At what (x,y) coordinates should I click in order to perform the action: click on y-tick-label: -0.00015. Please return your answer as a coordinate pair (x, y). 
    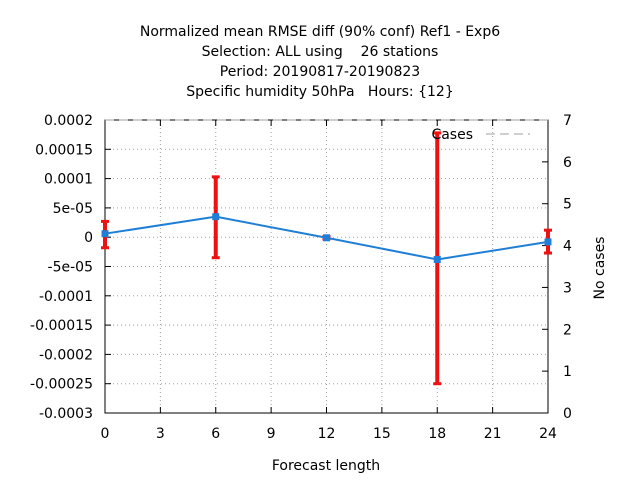
    Looking at the image, I should click on (61, 326).